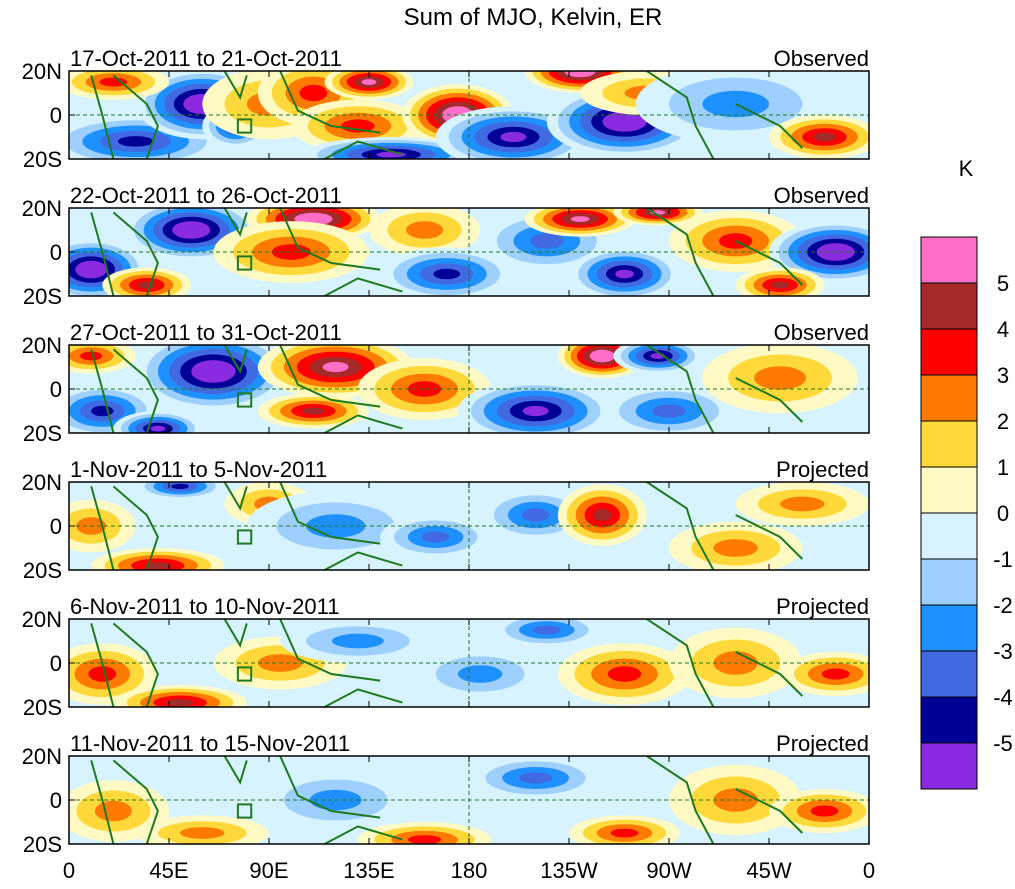 The height and width of the screenshot is (889, 1015). I want to click on panel-date-range: 17-Oct-2011 to 21-Oct-2011, so click(206, 58).